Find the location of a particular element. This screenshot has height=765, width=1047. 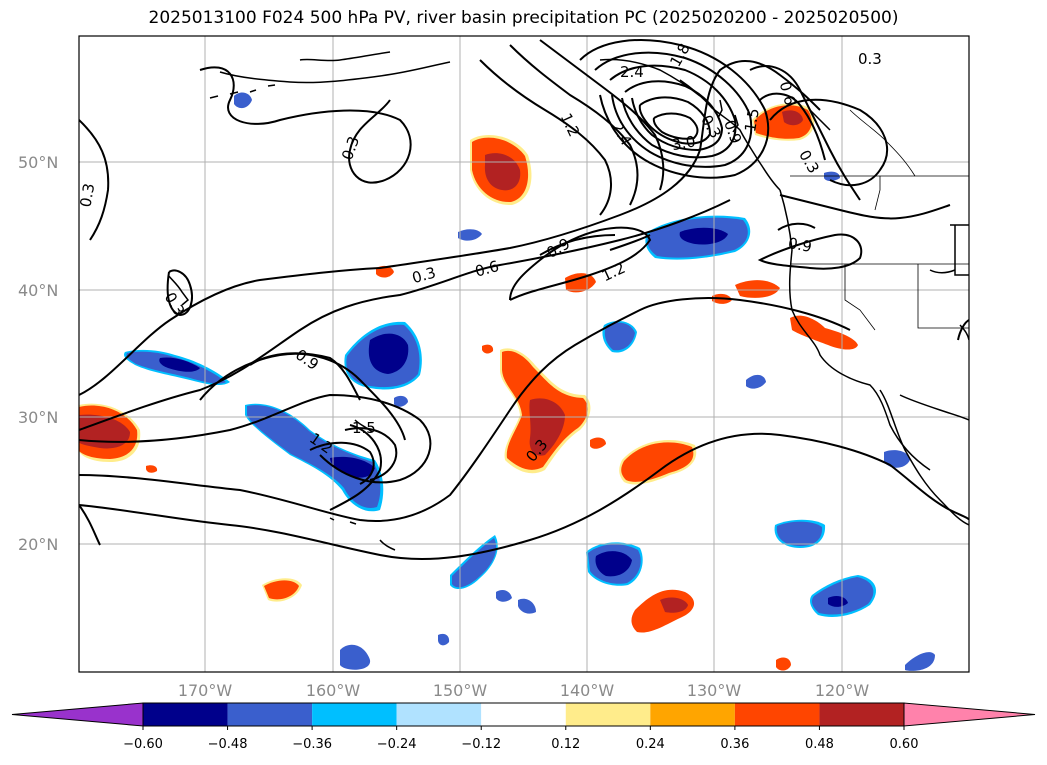

longitude-labels: 170°W 160°W 150°W 140°W 130°W 120°W is located at coordinates (524, 690).